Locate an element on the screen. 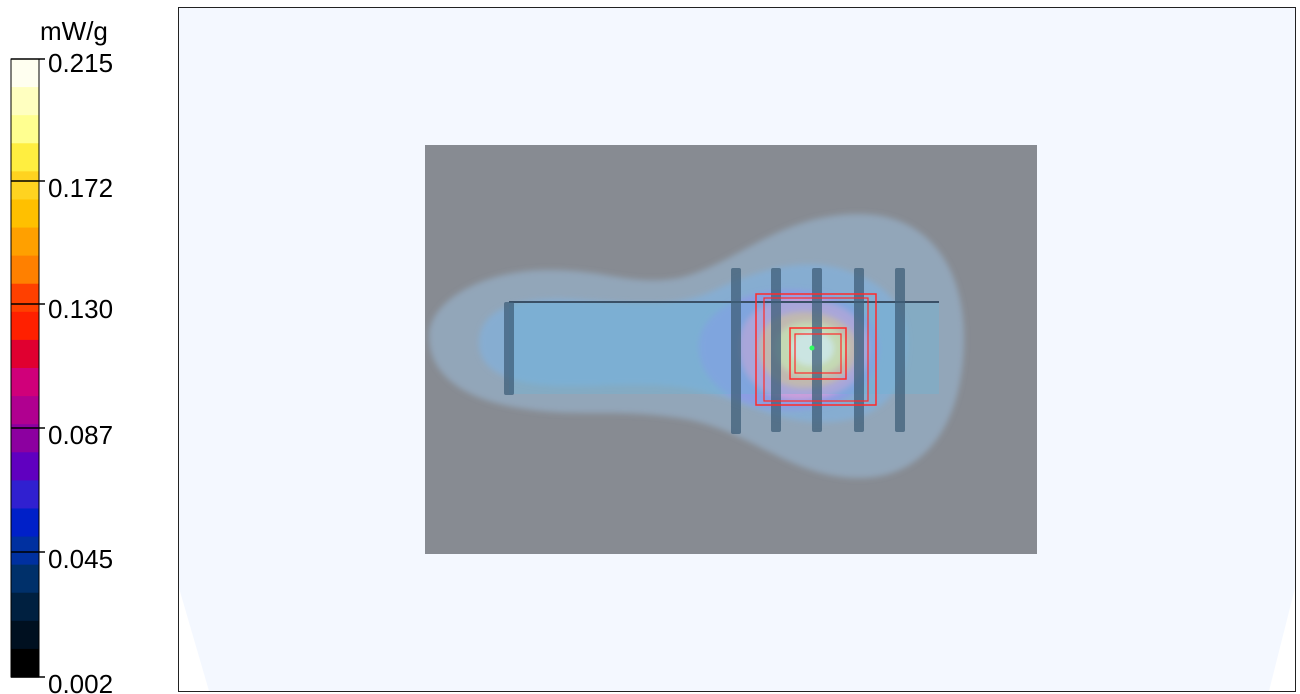 This screenshot has height=694, width=1300. plot-corner-right is located at coordinates (1282, 639).